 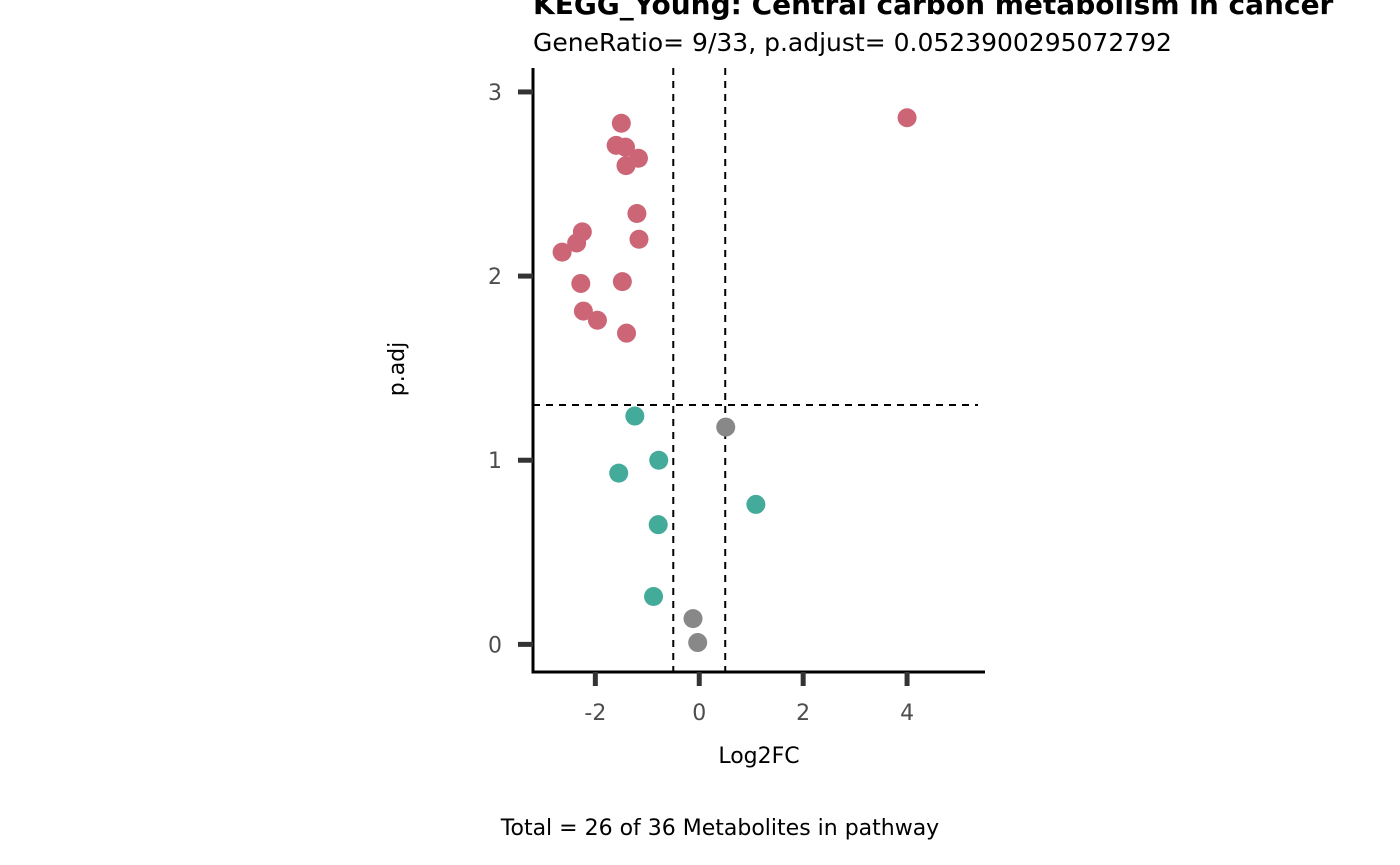 What do you see at coordinates (495, 461) in the screenshot?
I see `y-tick-label-2: 1` at bounding box center [495, 461].